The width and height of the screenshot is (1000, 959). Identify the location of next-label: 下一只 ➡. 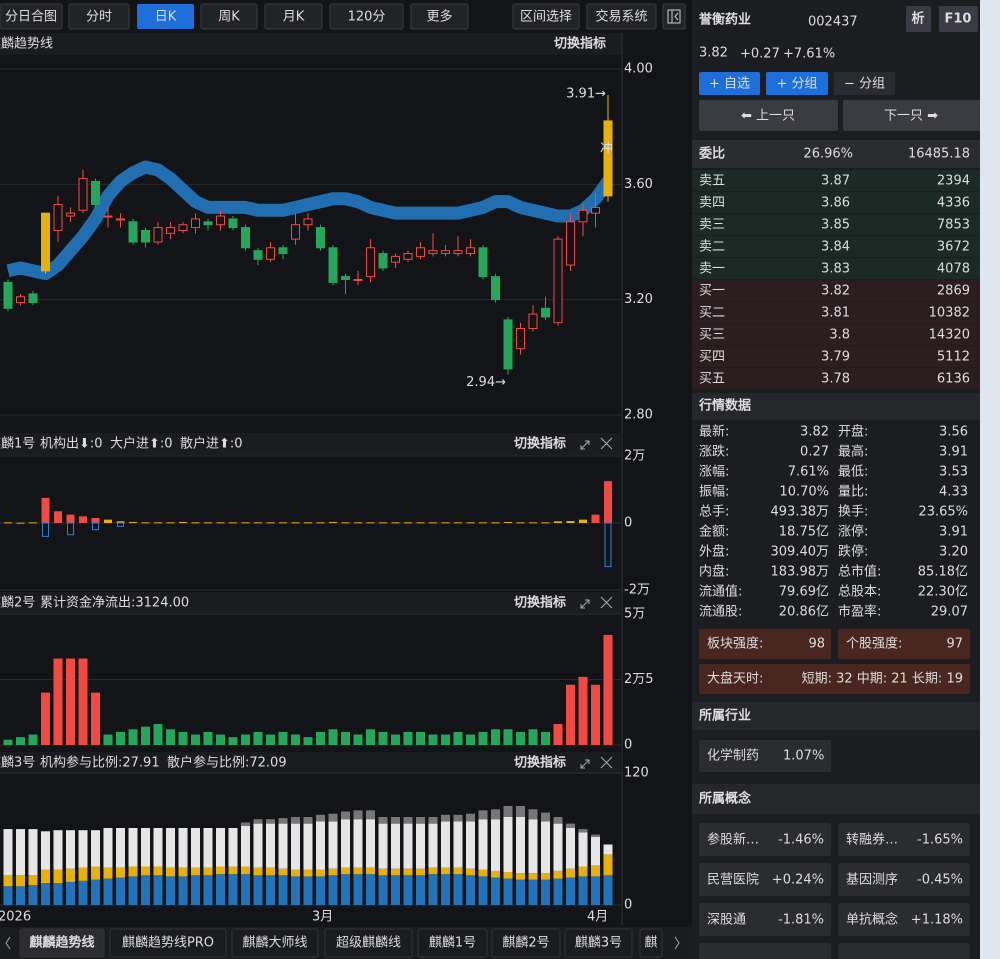
(911, 116).